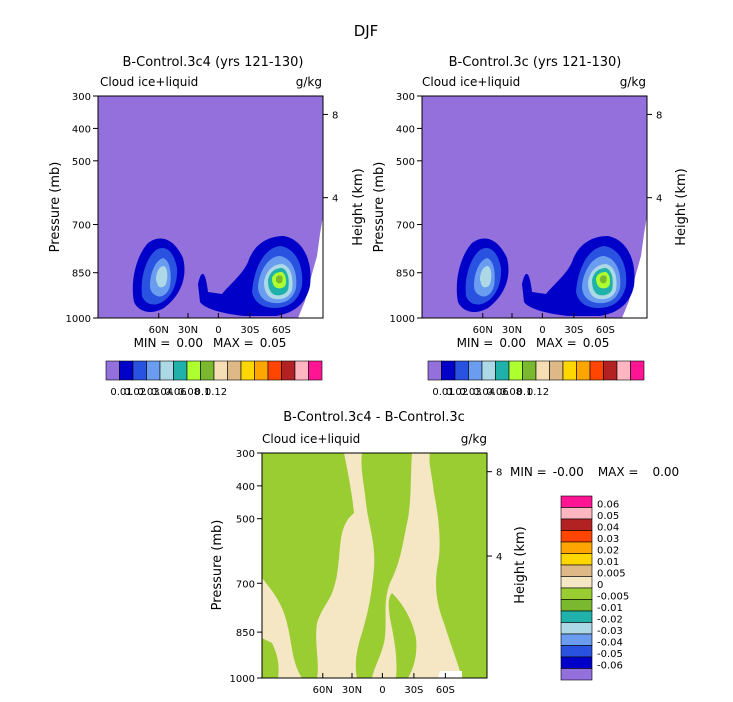 This screenshot has height=702, width=733. I want to click on colorbar-label: 0, so click(600, 585).